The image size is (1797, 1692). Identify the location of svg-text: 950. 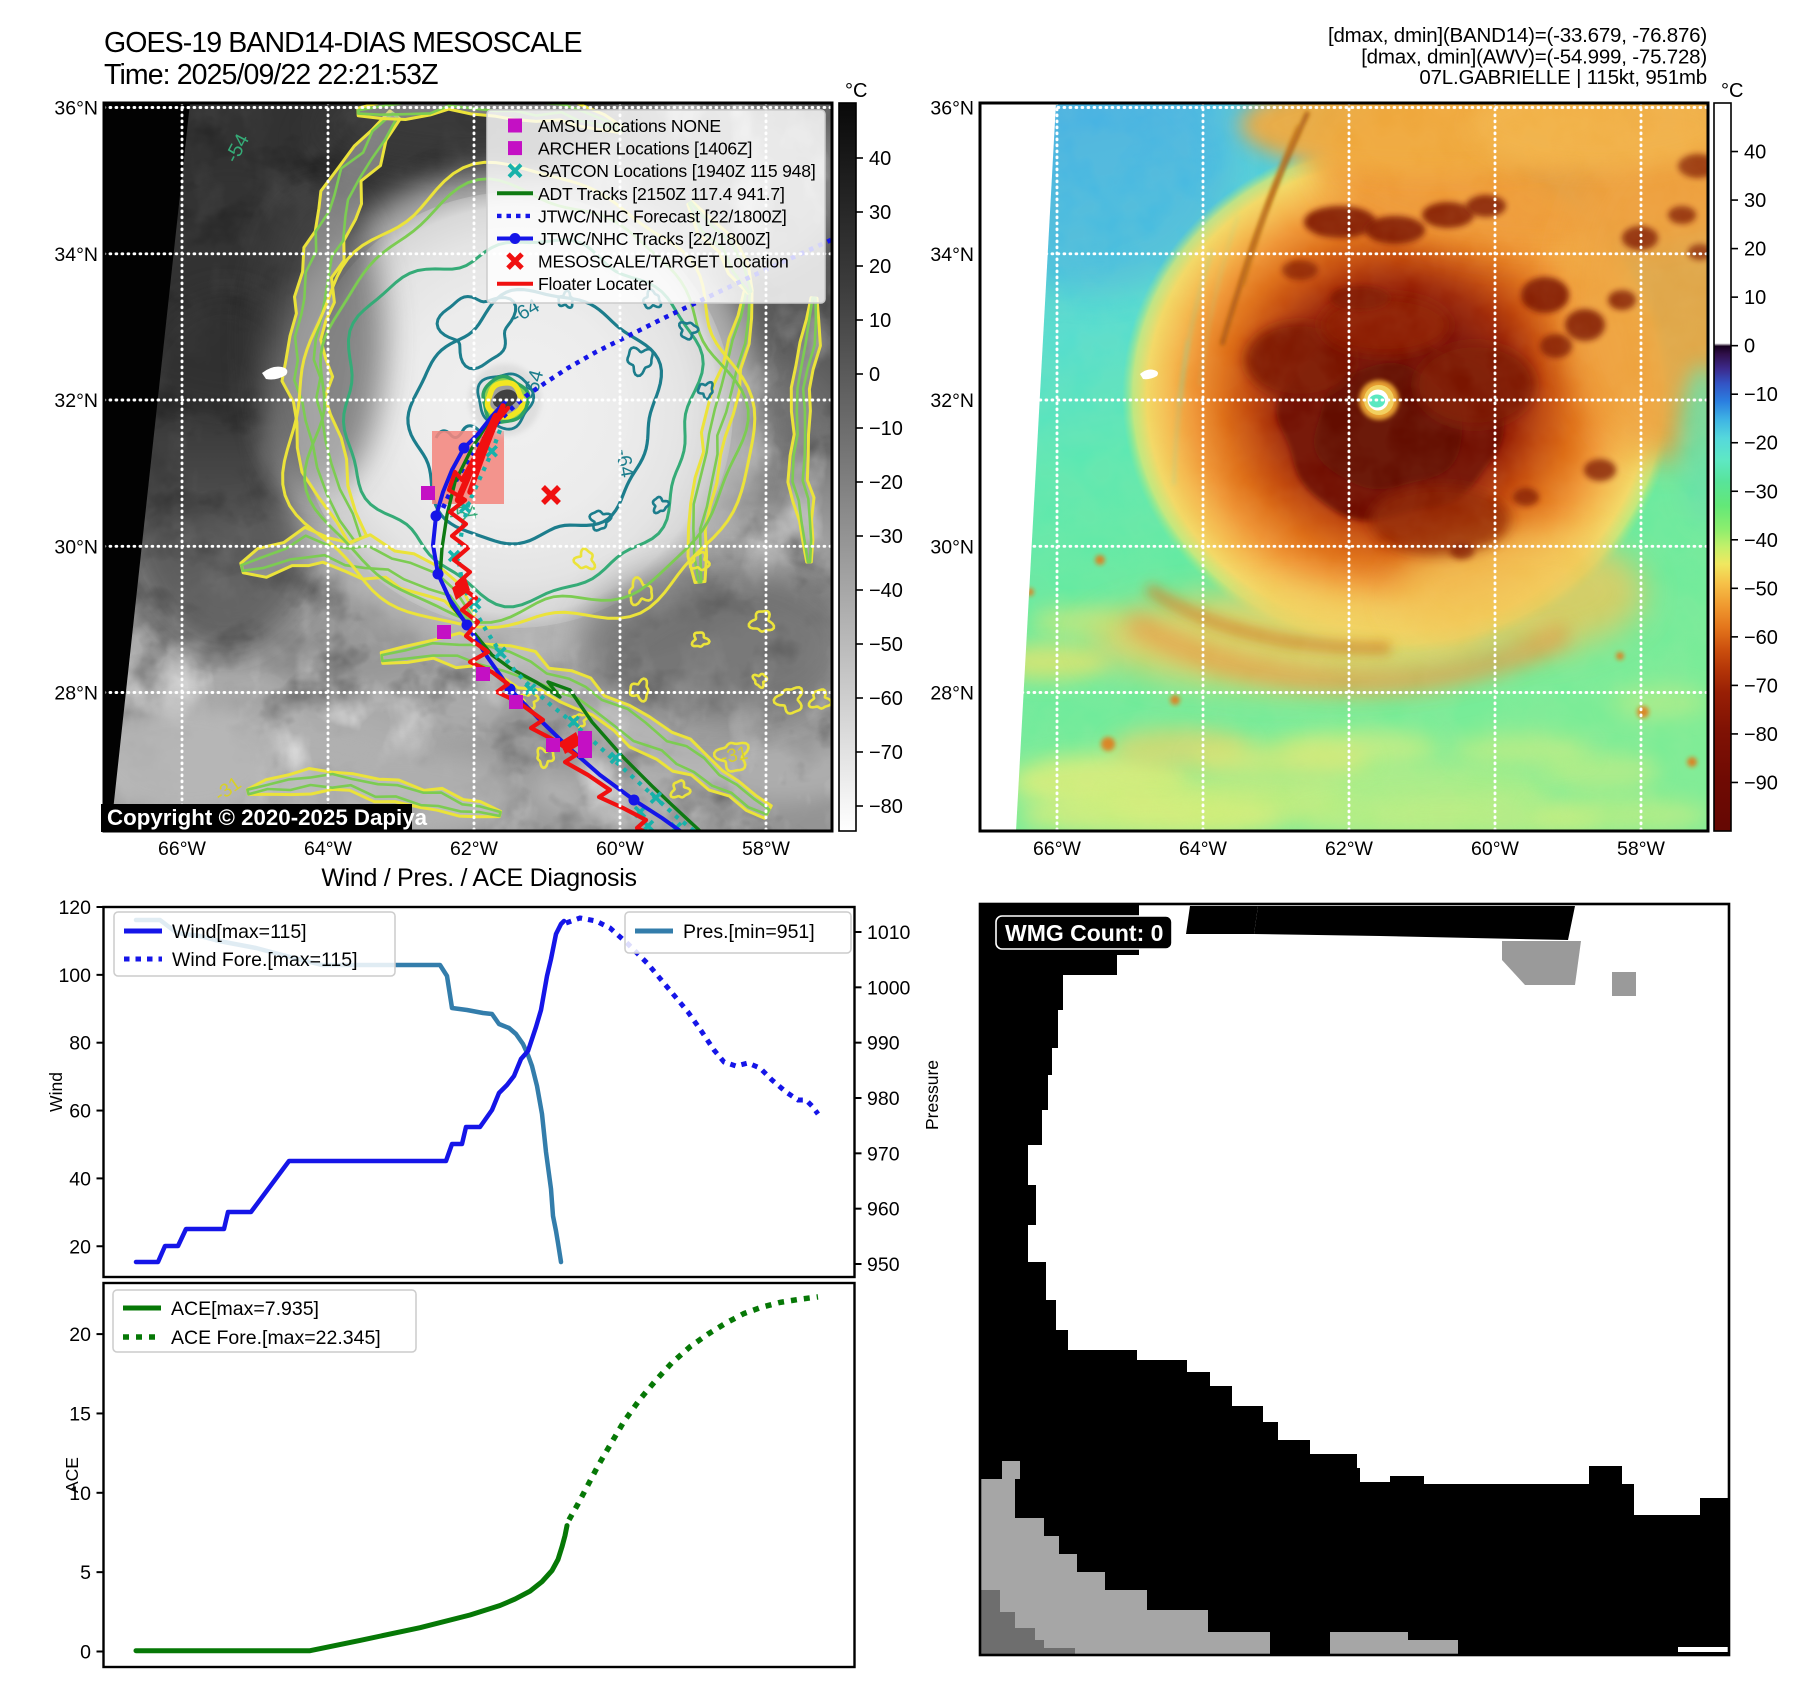
(883, 1265).